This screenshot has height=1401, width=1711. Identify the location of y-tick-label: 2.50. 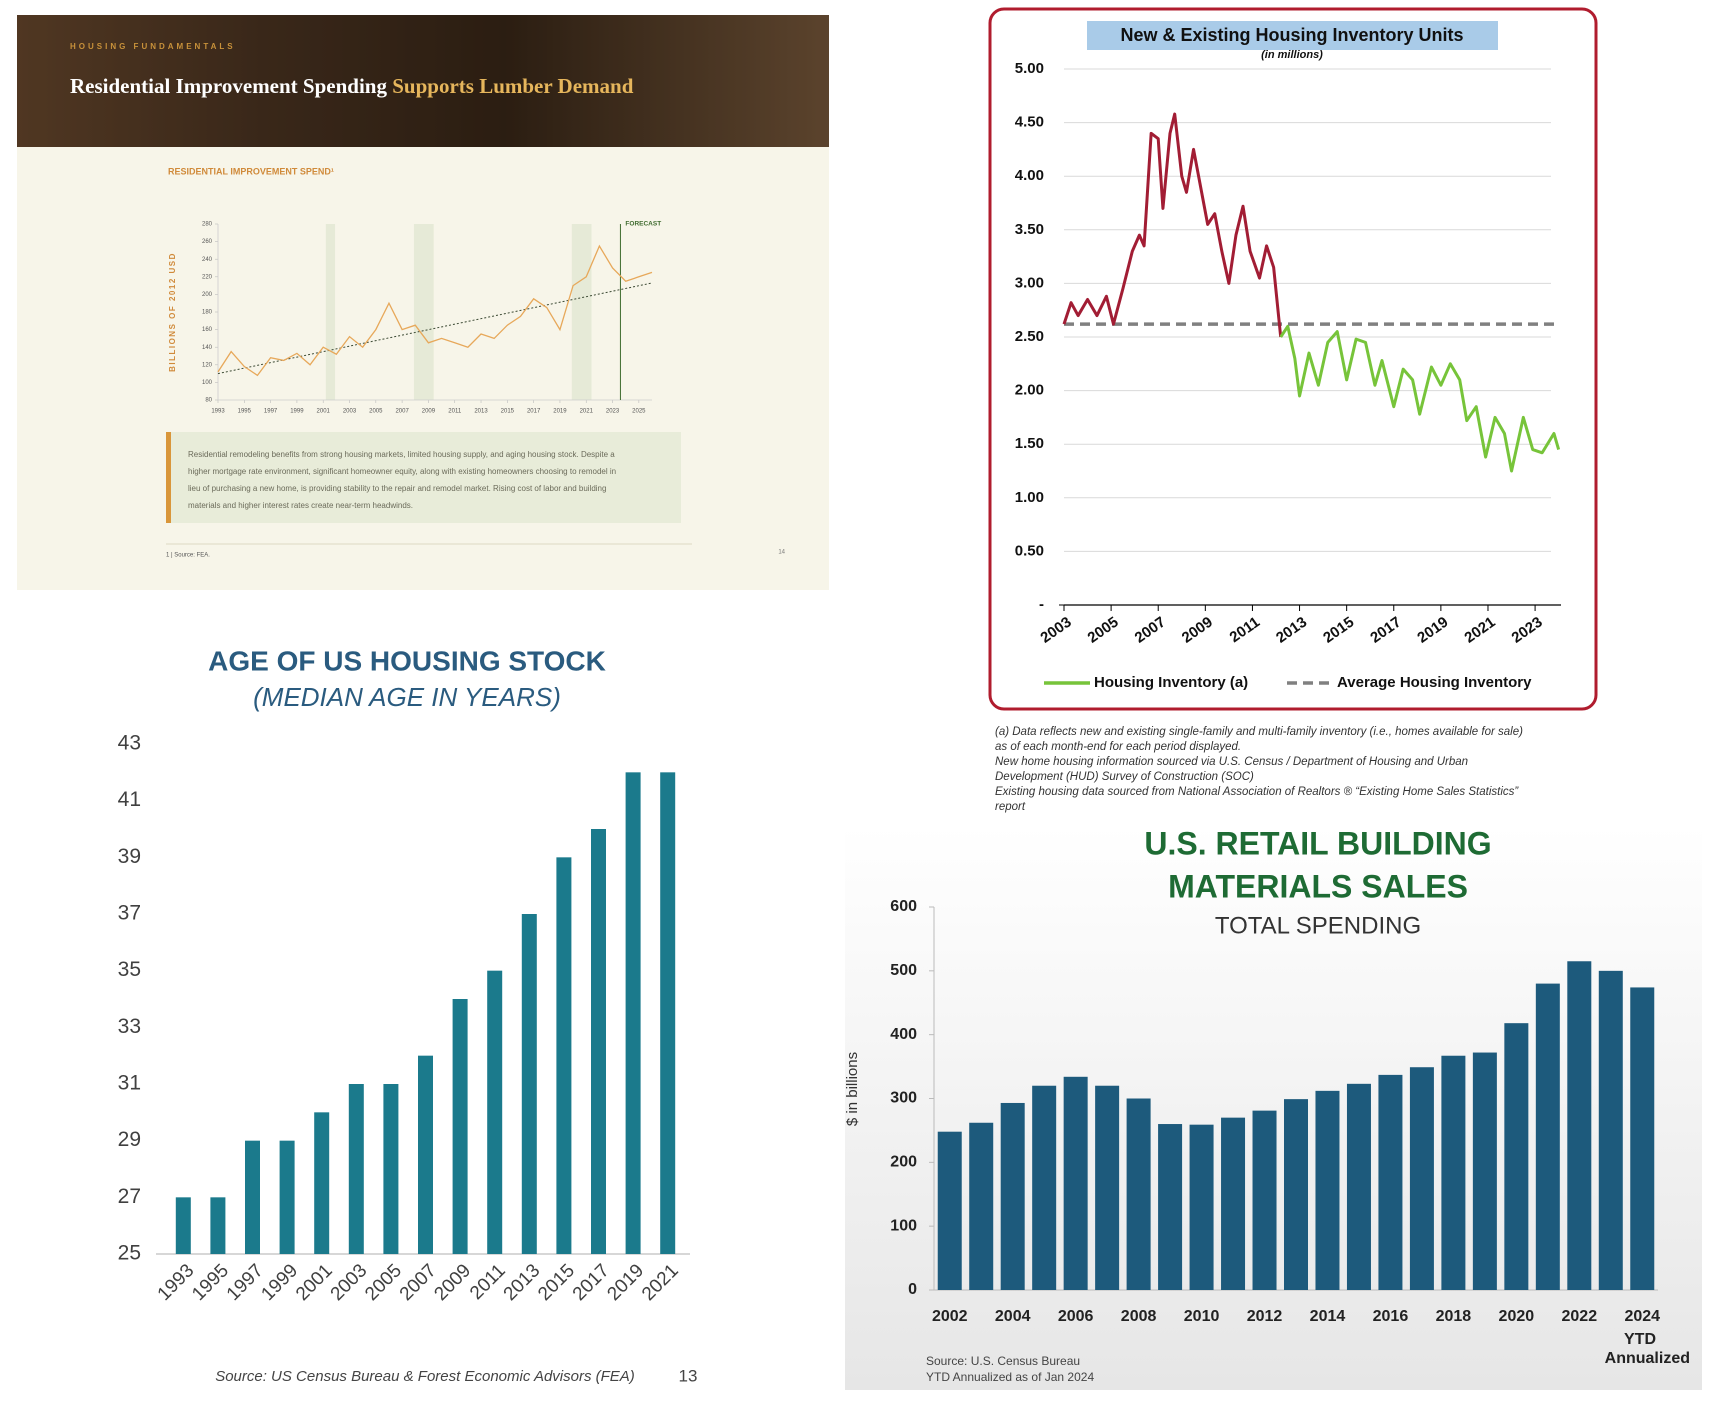
(1029, 336).